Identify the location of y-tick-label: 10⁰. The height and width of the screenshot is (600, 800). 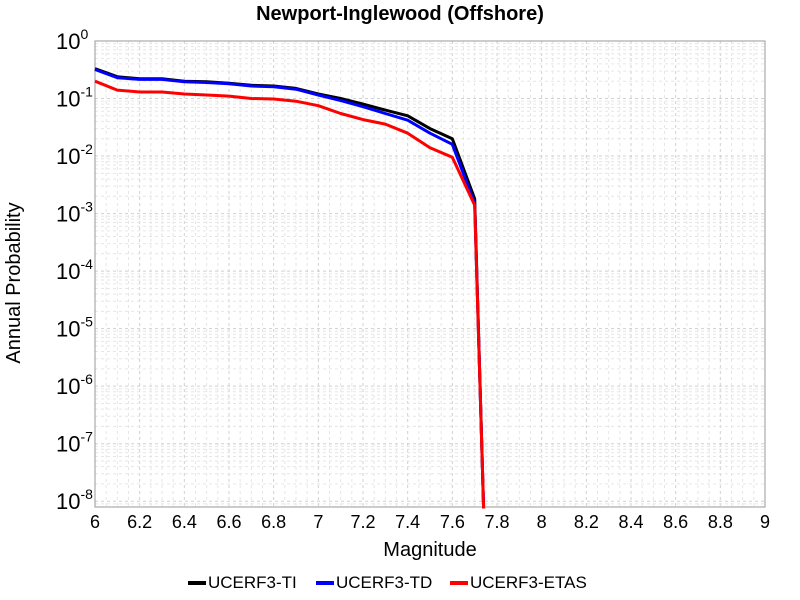
(72, 40).